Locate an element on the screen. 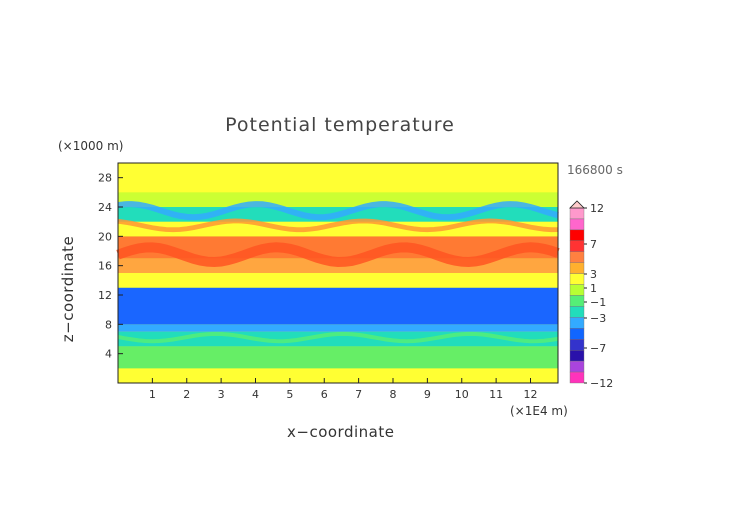 The height and width of the screenshot is (532, 752). colorbar-label: −12 is located at coordinates (601, 383).